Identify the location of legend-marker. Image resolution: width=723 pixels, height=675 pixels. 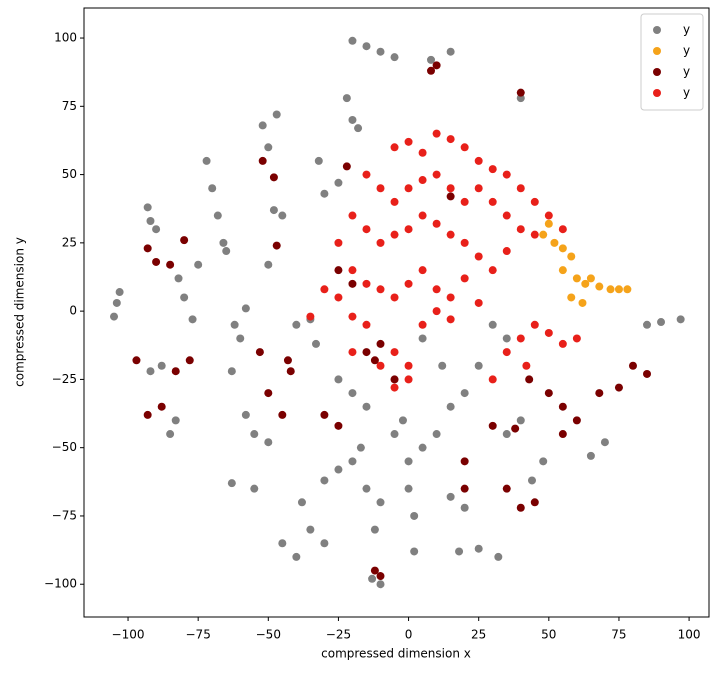
(657, 51).